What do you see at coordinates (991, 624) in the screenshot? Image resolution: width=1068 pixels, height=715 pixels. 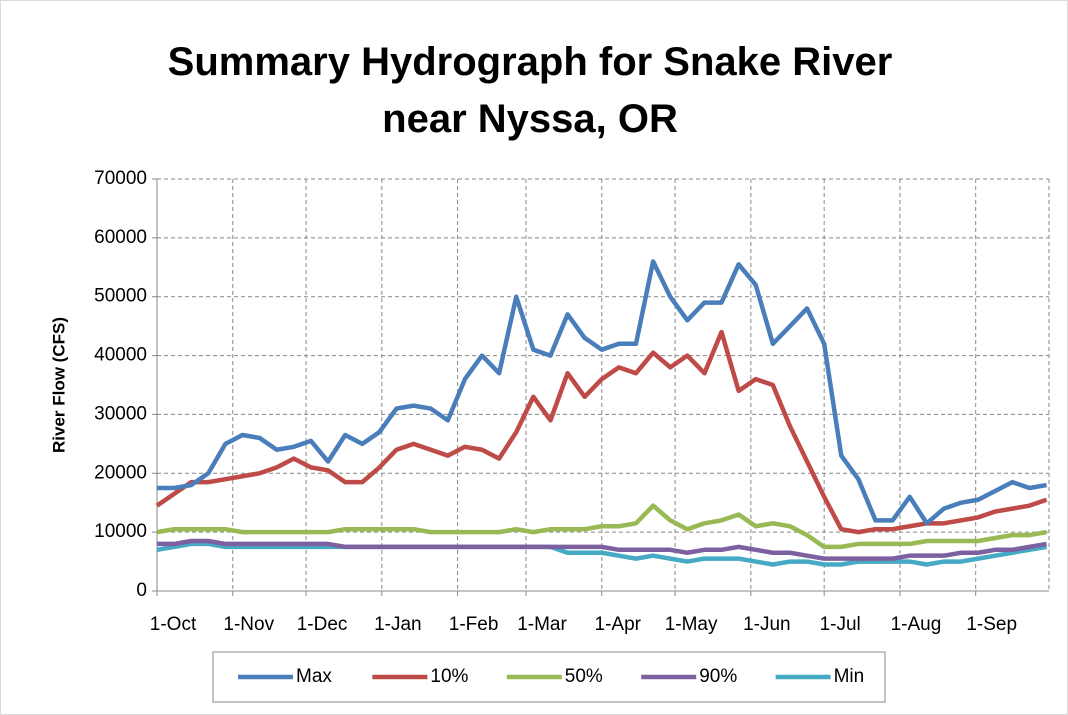 I see `x-tick-label: 1-Sep` at bounding box center [991, 624].